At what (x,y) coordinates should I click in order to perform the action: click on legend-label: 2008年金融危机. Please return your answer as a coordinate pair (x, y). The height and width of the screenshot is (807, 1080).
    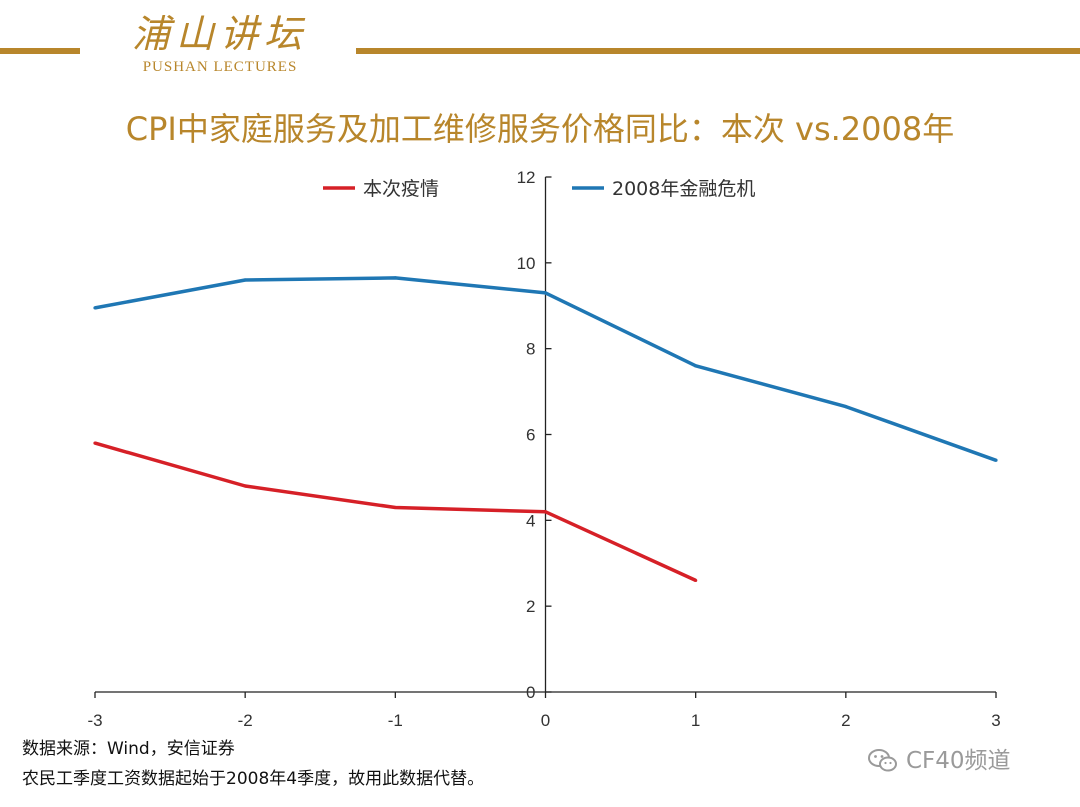
    Looking at the image, I should click on (683, 189).